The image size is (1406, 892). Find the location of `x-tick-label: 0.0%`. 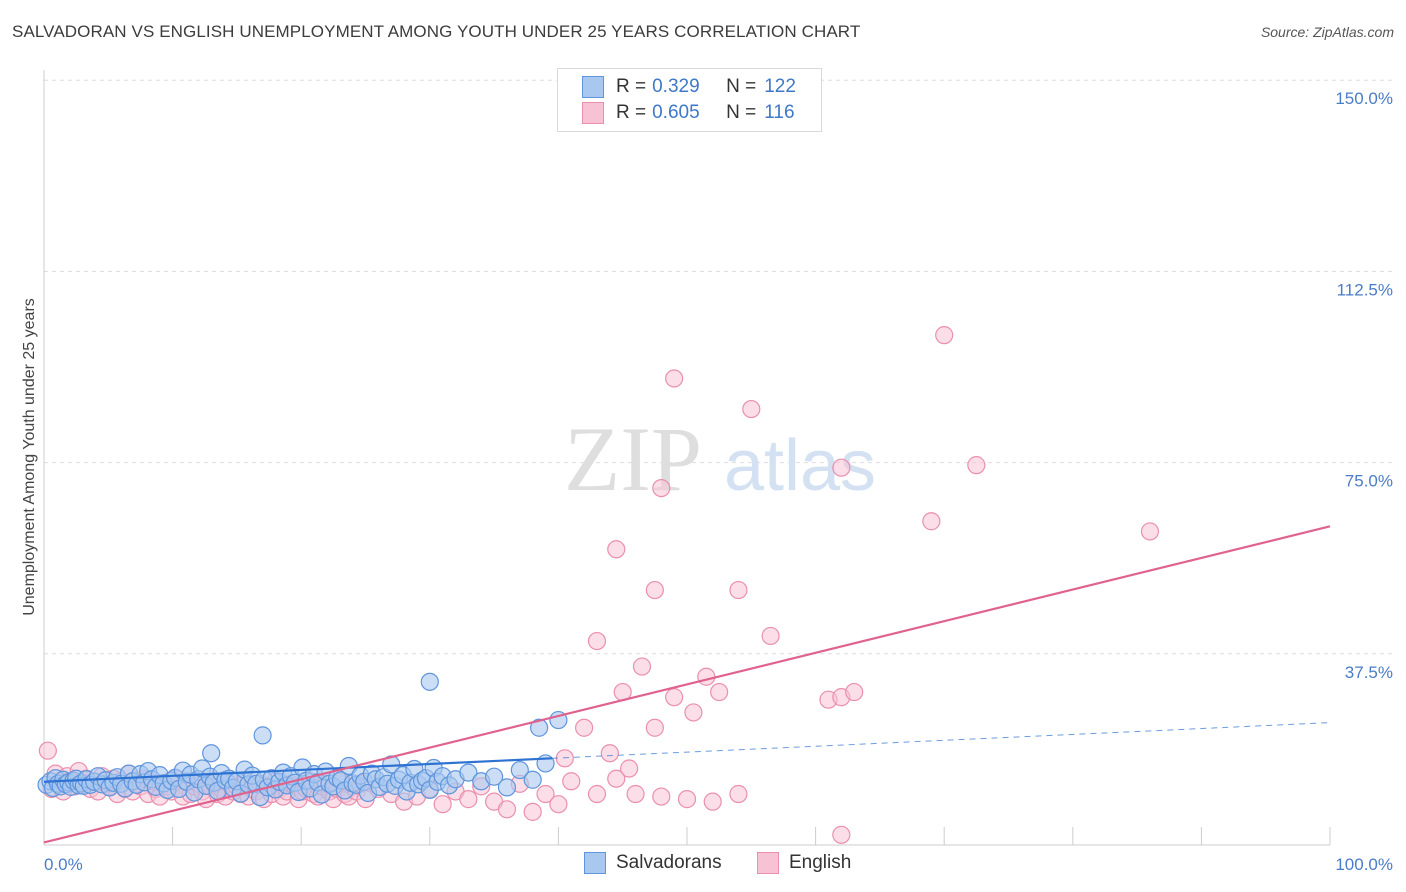

x-tick-label: 0.0% is located at coordinates (63, 864).